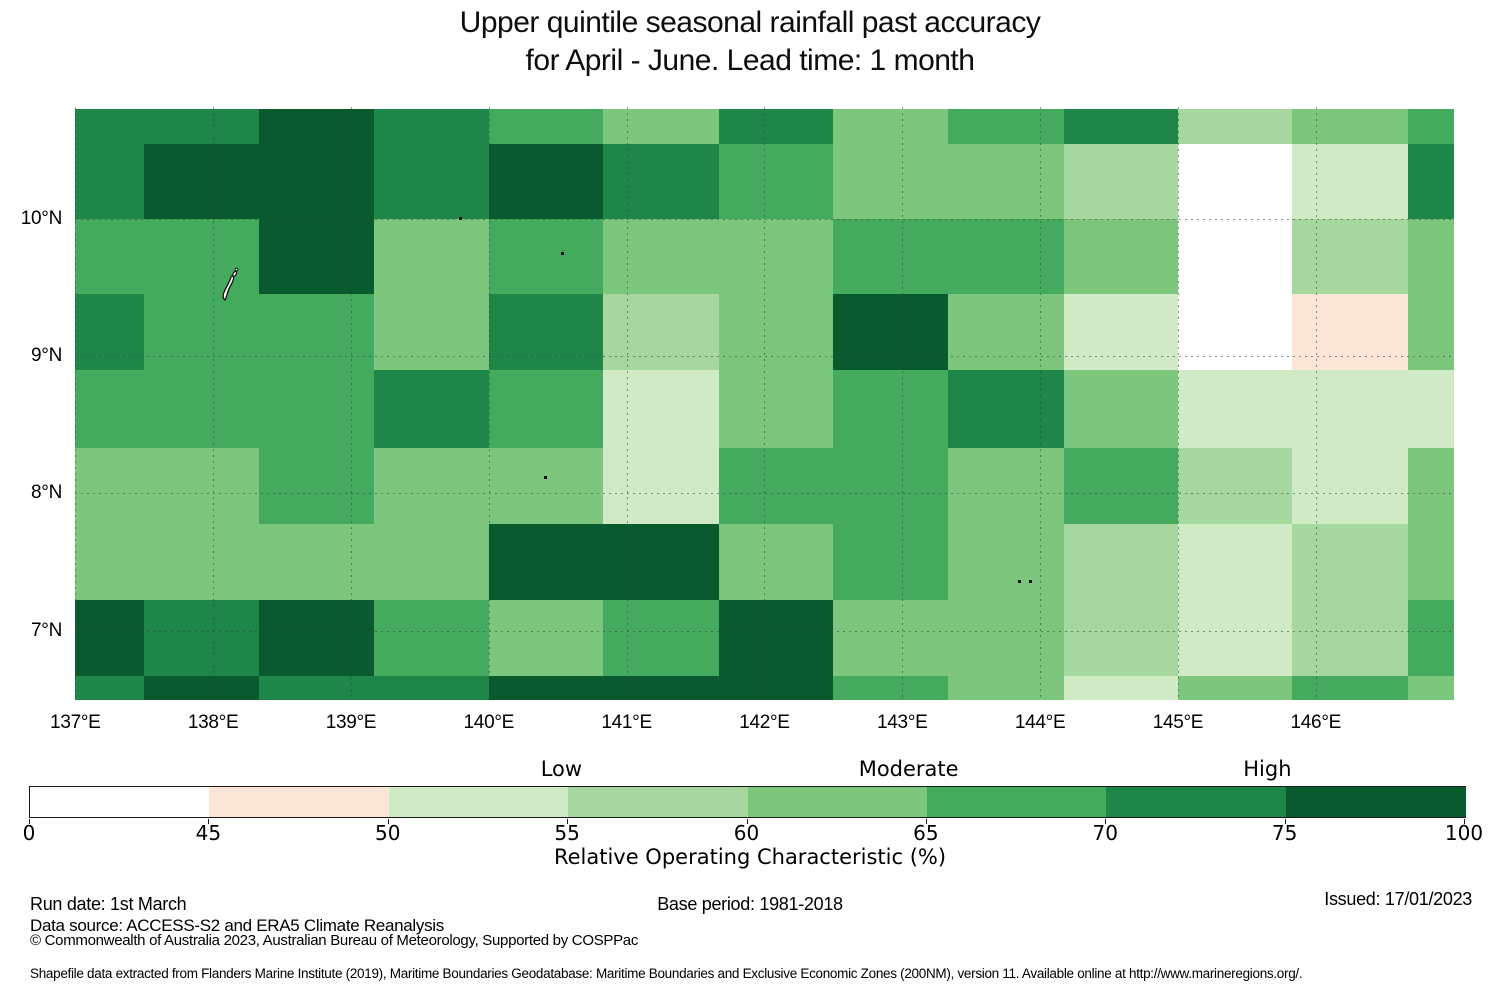 This screenshot has height=990, width=1500. Describe the element at coordinates (388, 833) in the screenshot. I see `colorbar-tick-label: 50` at that location.